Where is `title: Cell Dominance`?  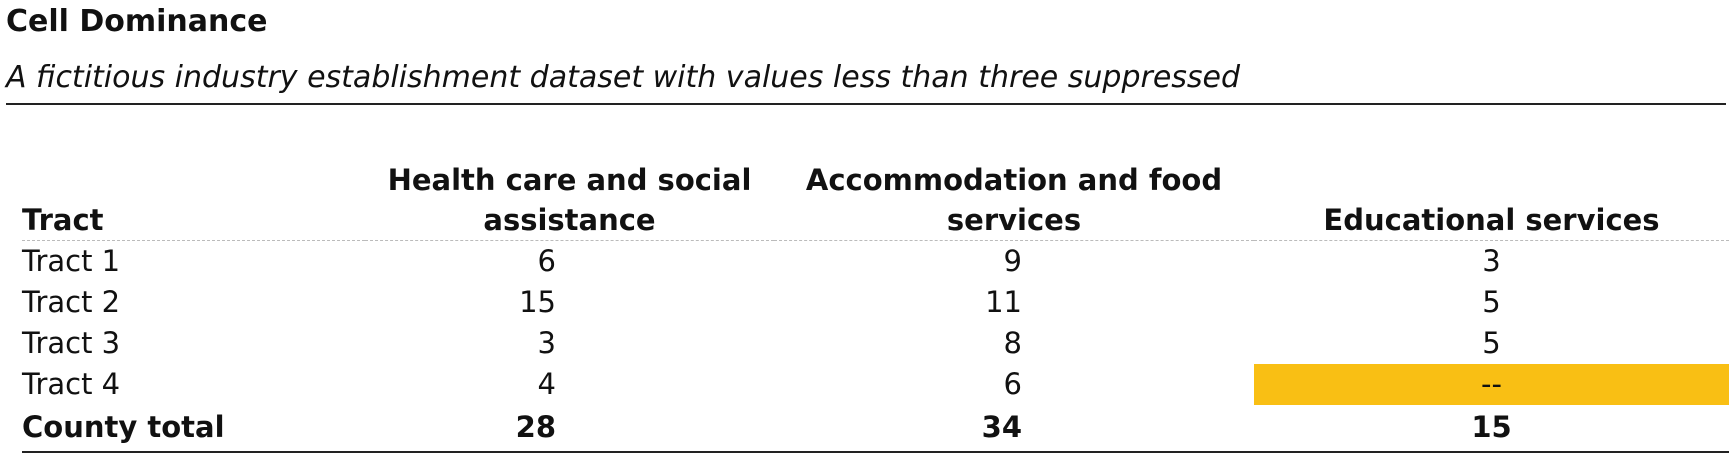
title: Cell Dominance is located at coordinates (137, 21).